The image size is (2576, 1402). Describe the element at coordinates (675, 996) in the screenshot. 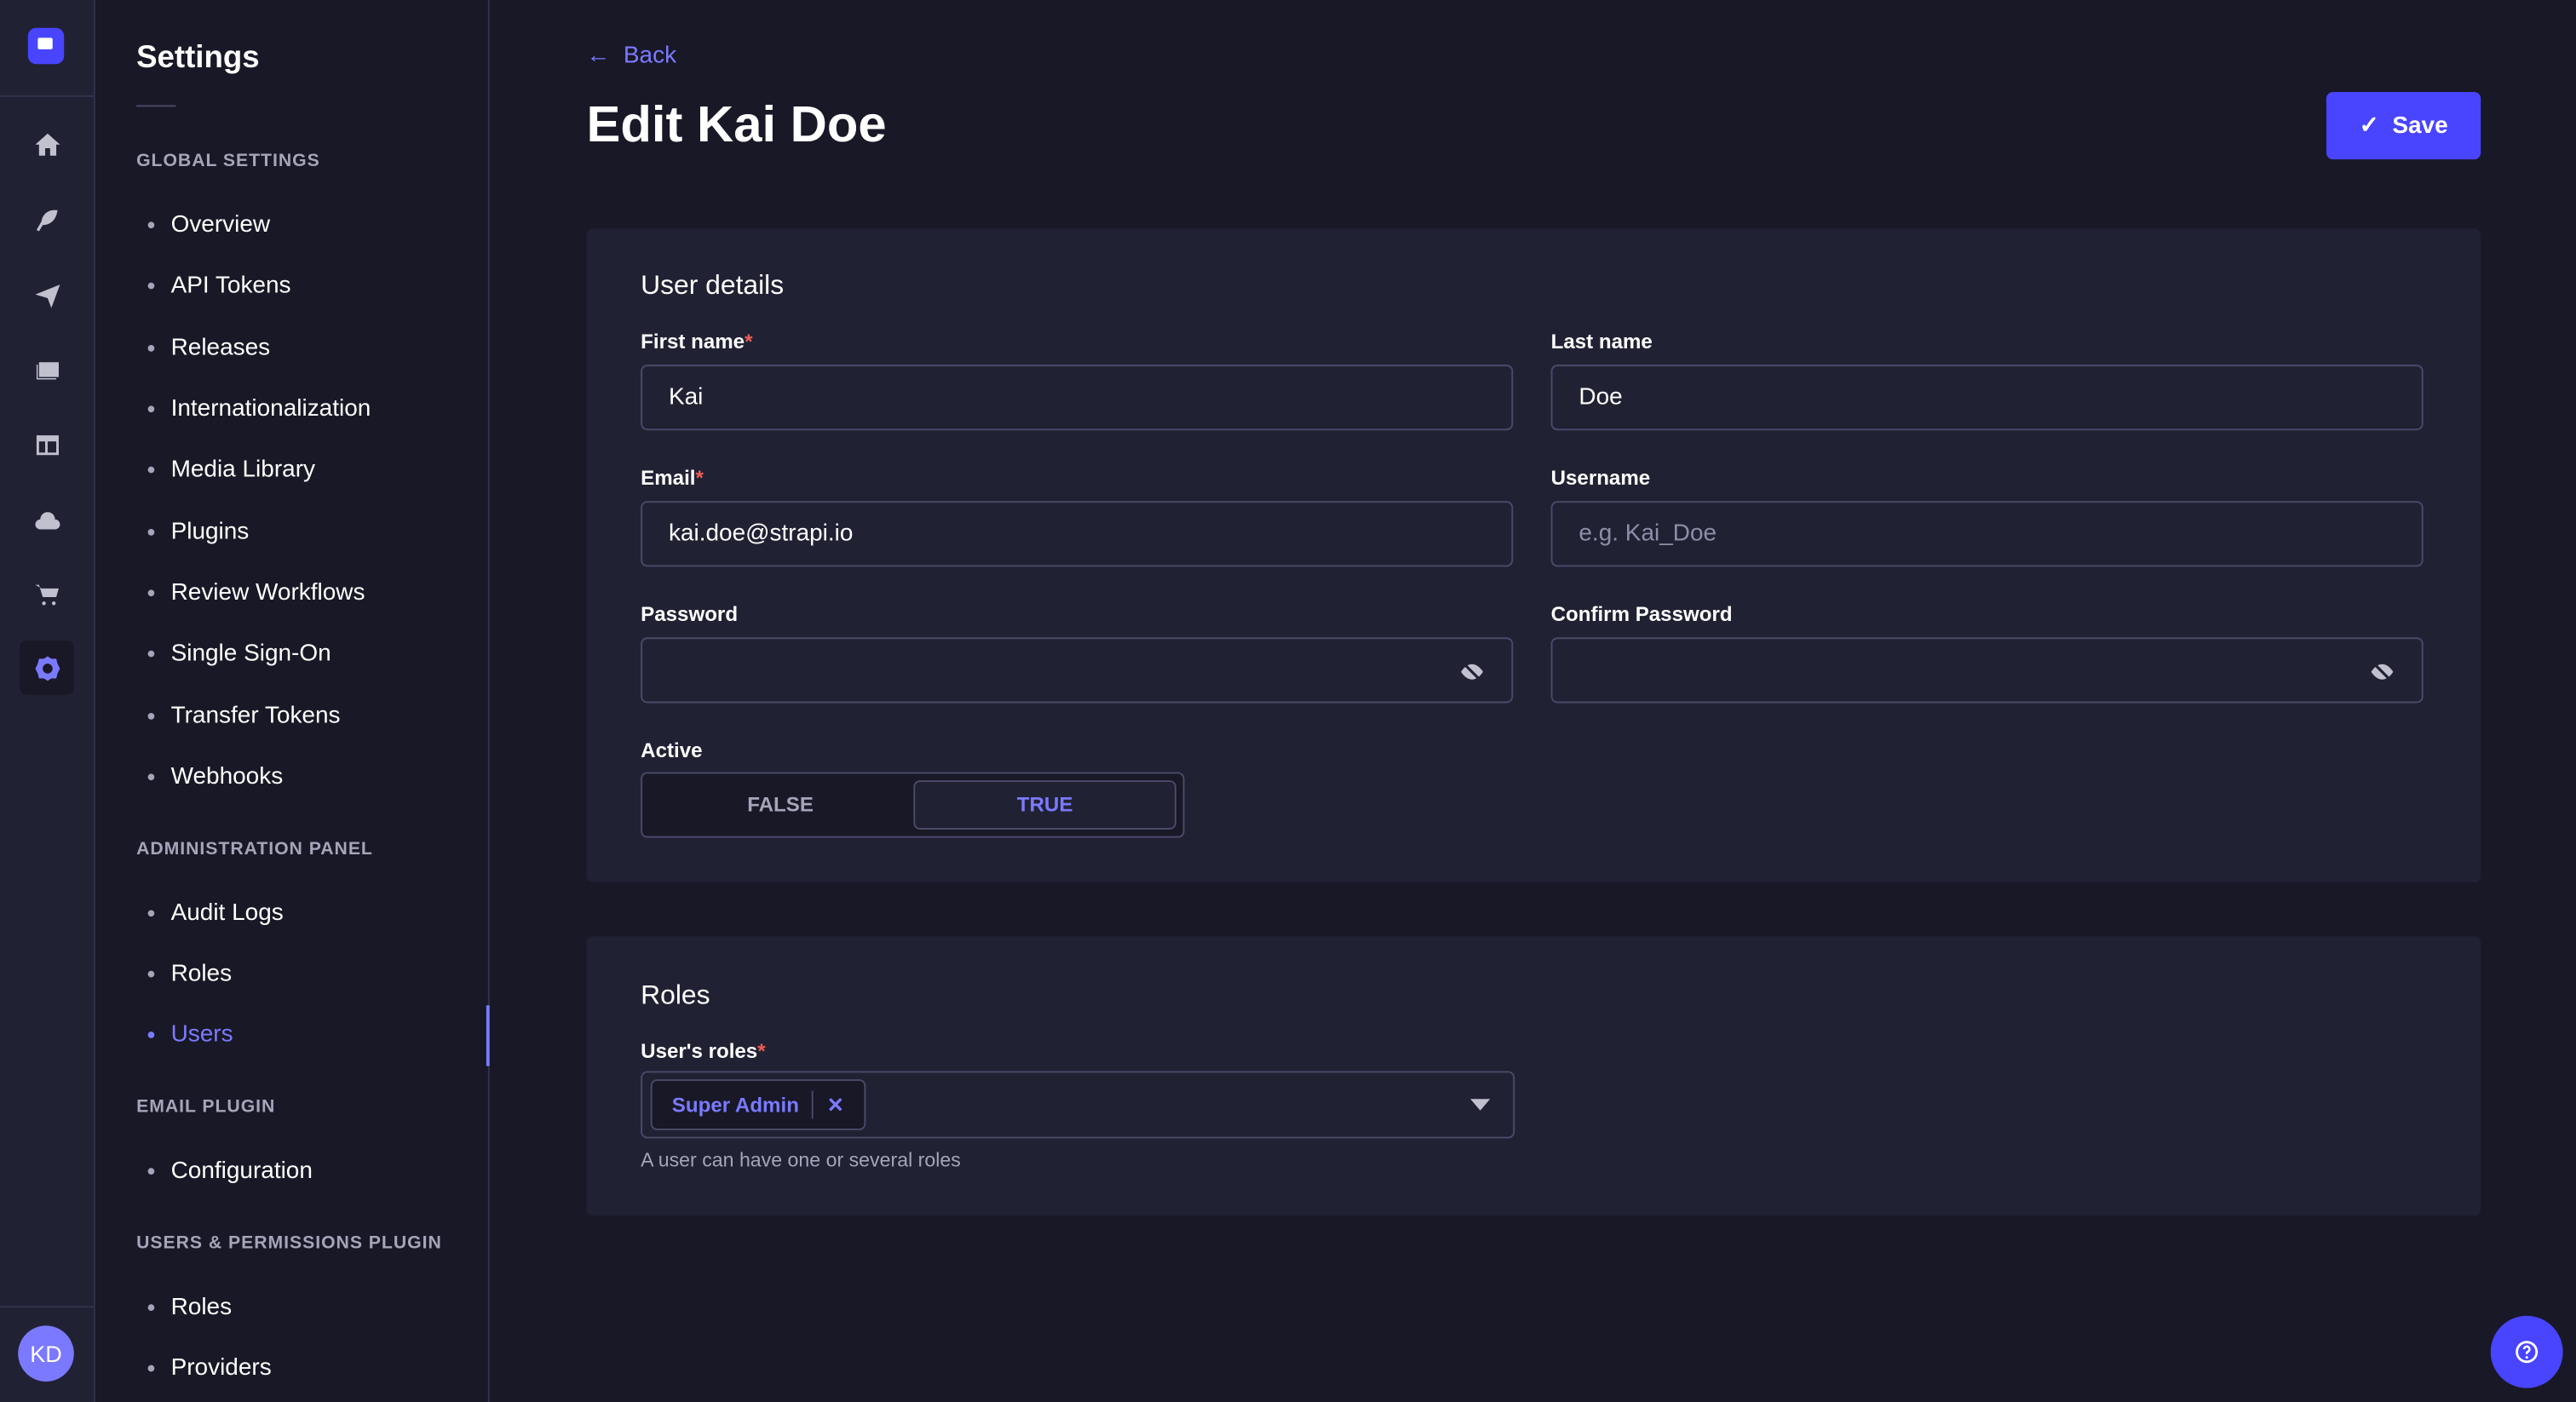

I see `section-title: Roles` at that location.